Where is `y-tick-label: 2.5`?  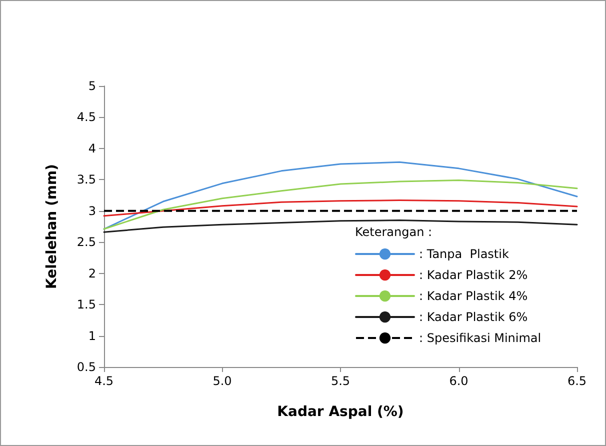 y-tick-label: 2.5 is located at coordinates (86, 242).